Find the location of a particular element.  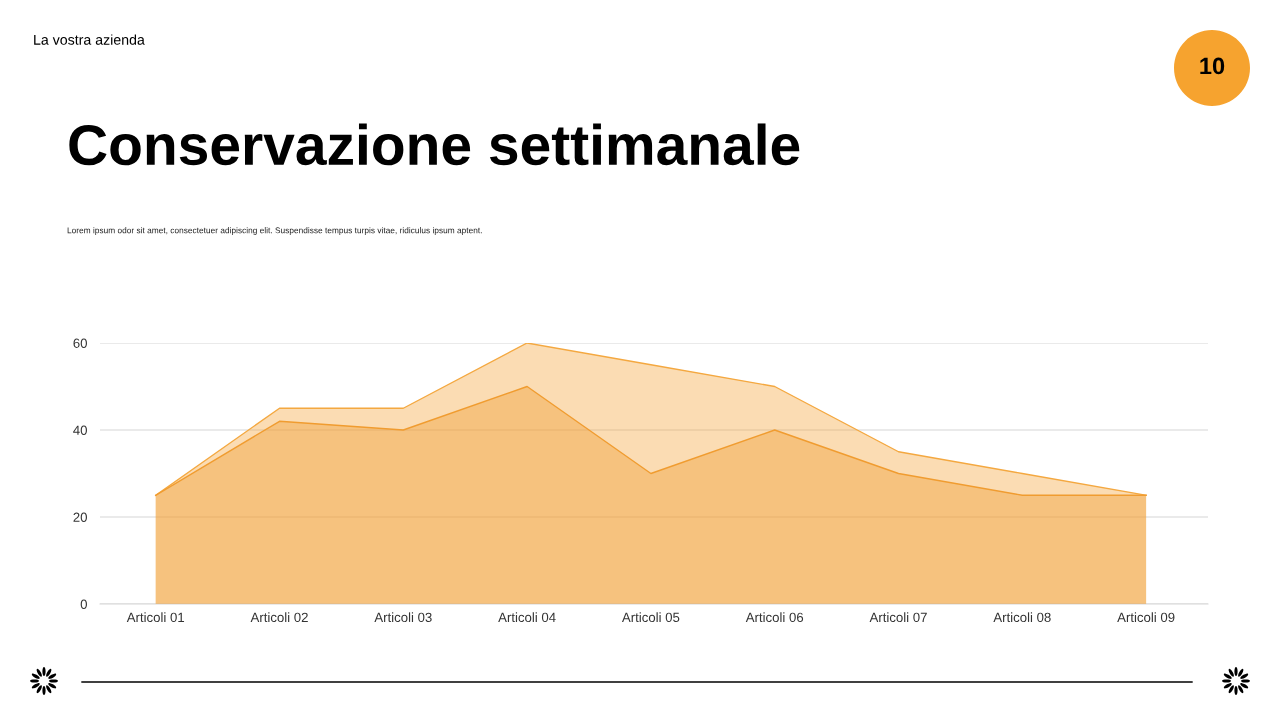

x-tick-label: Articoli 04 is located at coordinates (527, 617).